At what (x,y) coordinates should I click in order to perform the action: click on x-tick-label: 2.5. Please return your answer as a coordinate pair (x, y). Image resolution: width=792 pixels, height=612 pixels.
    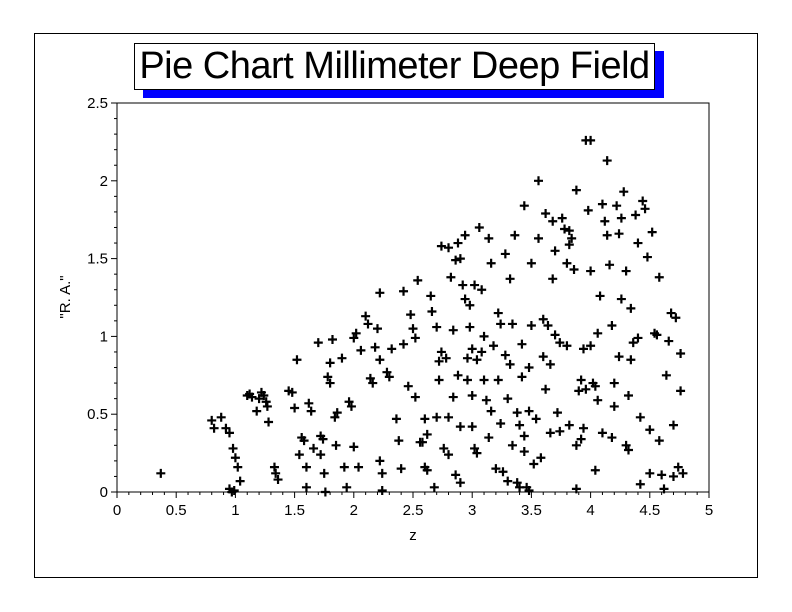
    Looking at the image, I should click on (413, 510).